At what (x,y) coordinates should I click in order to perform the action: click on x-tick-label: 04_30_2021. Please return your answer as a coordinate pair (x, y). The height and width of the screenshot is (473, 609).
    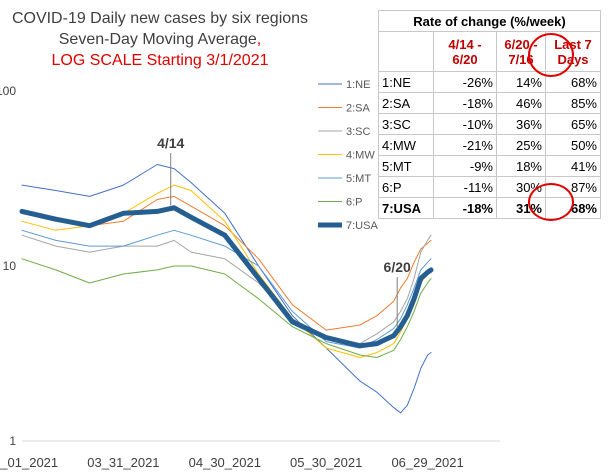
    Looking at the image, I should click on (225, 462).